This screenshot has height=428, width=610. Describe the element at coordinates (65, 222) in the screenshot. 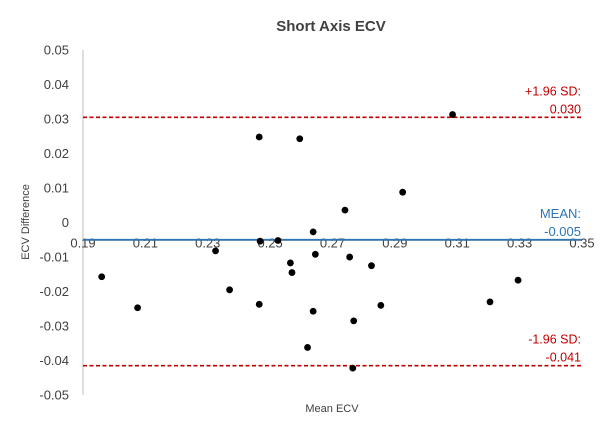

I see `y-tick-label: 0` at that location.